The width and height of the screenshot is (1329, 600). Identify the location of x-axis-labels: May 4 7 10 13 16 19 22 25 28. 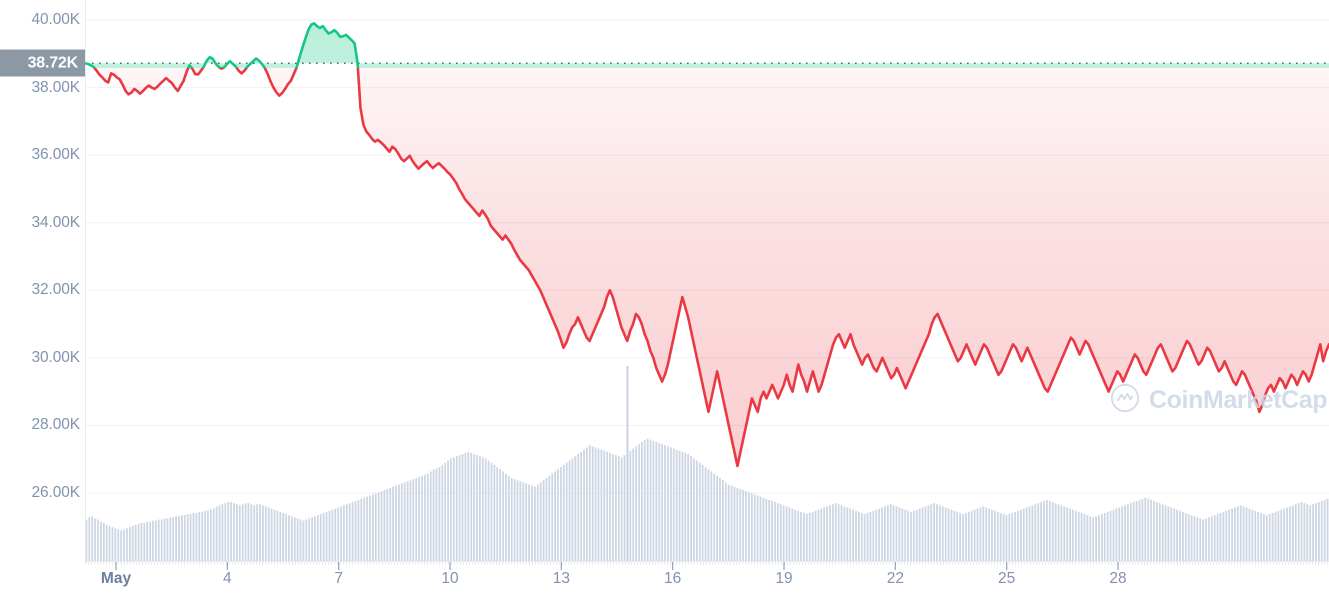
(664, 585).